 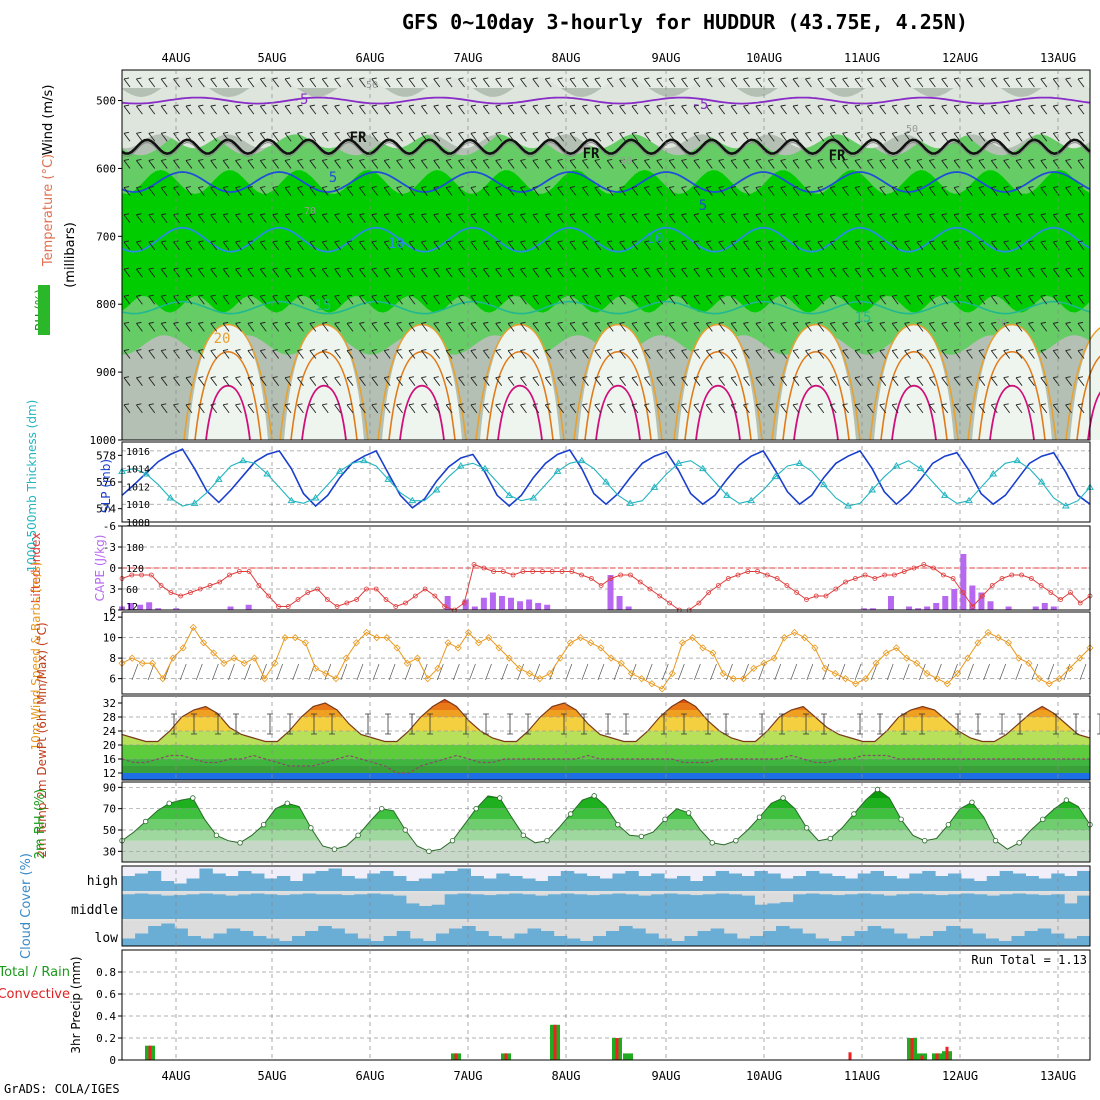 I want to click on pressure-tick-label: 800, so click(x=106, y=304).